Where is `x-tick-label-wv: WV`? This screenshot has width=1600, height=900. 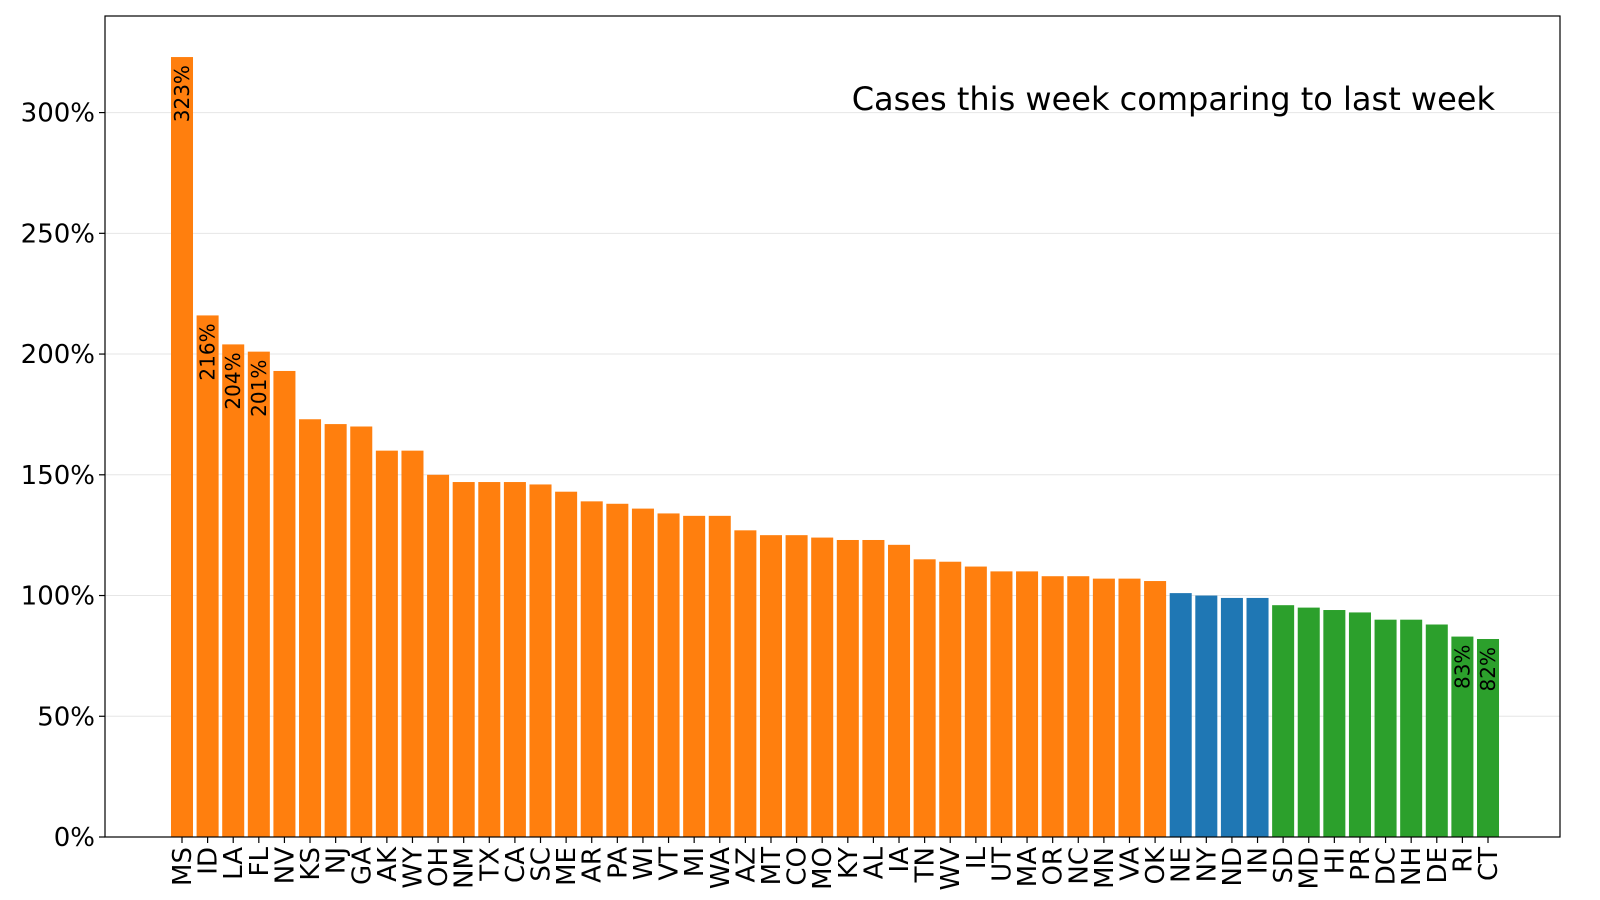
x-tick-label-wv: WV is located at coordinates (951, 869).